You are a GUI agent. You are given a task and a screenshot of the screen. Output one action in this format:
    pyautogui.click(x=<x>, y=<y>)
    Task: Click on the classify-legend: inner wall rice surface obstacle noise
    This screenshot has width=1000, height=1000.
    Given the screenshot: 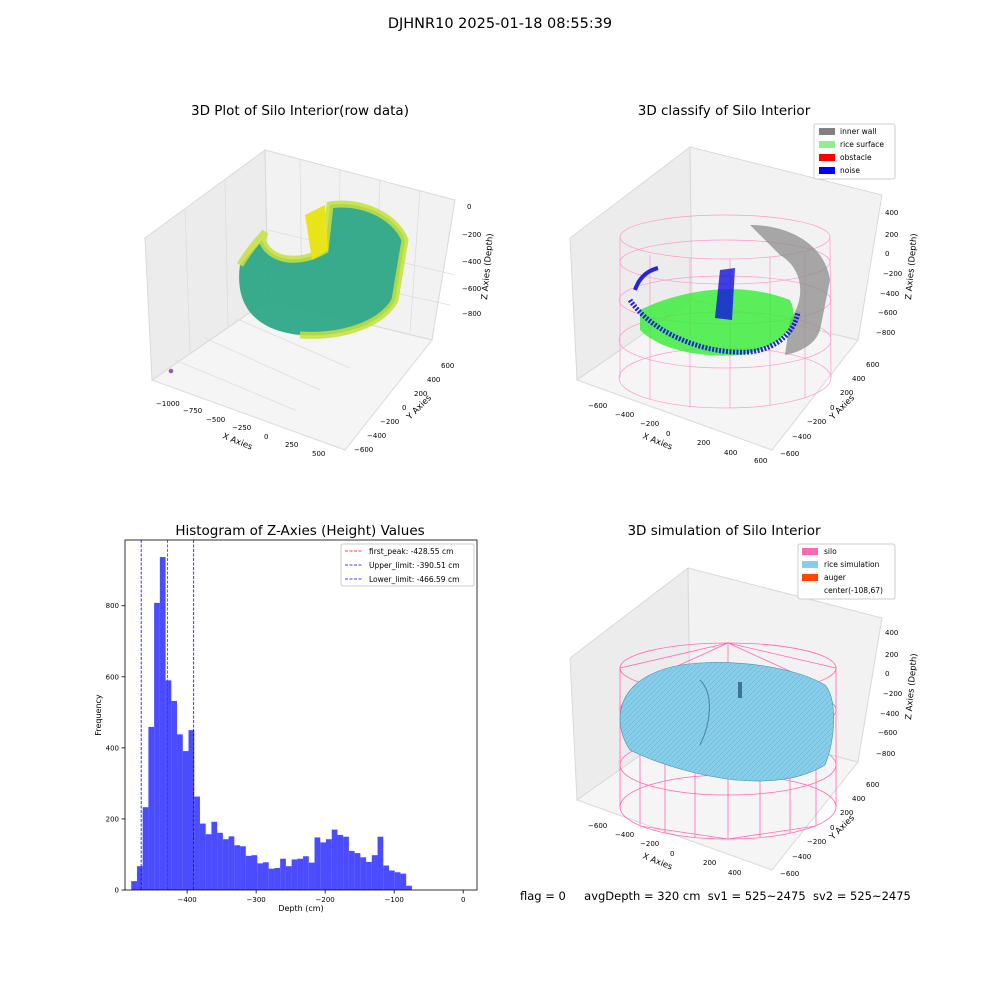 What is the action you would take?
    pyautogui.click(x=854, y=151)
    